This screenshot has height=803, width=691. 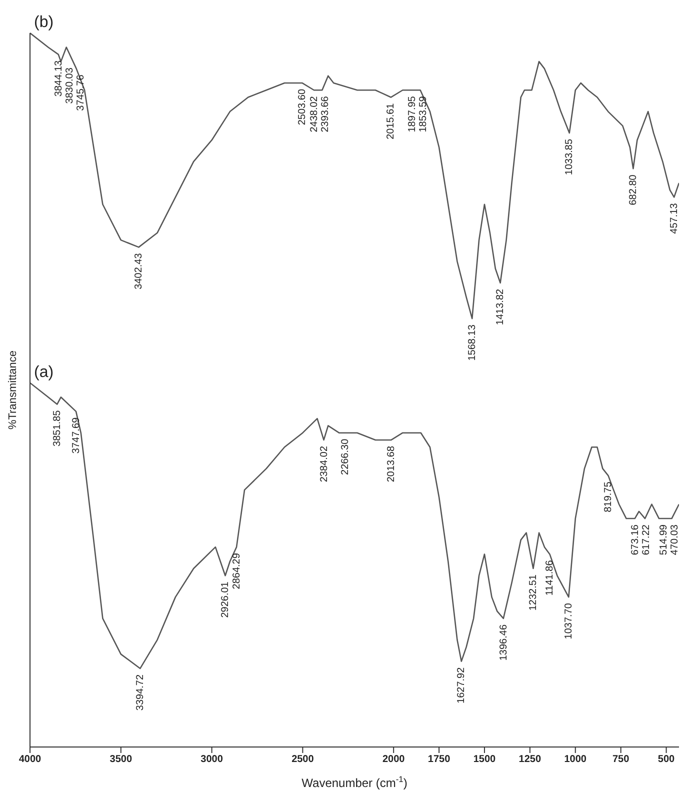 What do you see at coordinates (621, 760) in the screenshot?
I see `x-tick-label: 750` at bounding box center [621, 760].